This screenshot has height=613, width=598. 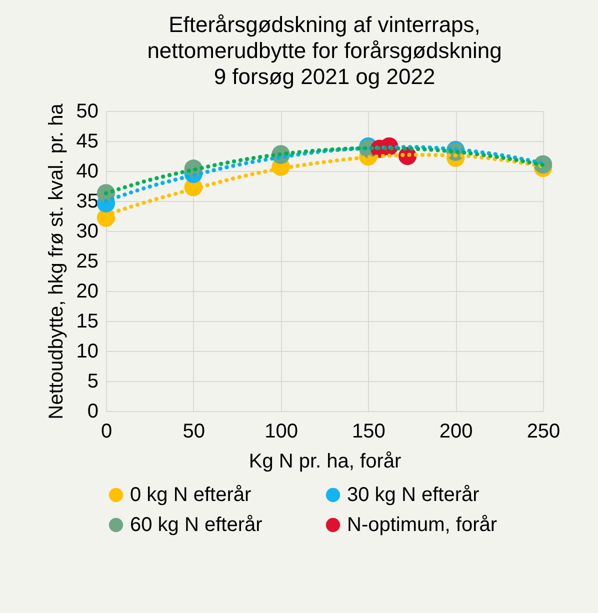 I want to click on y-tick-label: 25, so click(x=87, y=261).